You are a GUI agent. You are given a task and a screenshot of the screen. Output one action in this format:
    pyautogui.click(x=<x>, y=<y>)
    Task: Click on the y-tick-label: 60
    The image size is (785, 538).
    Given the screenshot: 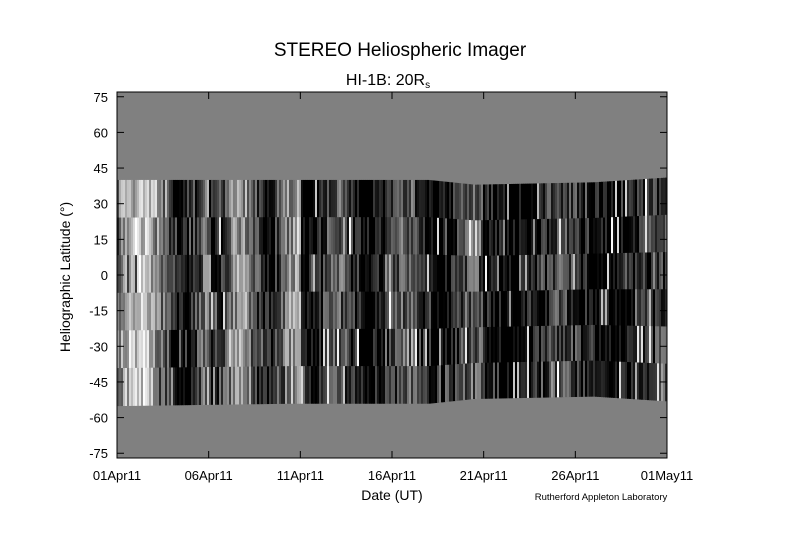 What is the action you would take?
    pyautogui.click(x=101, y=132)
    